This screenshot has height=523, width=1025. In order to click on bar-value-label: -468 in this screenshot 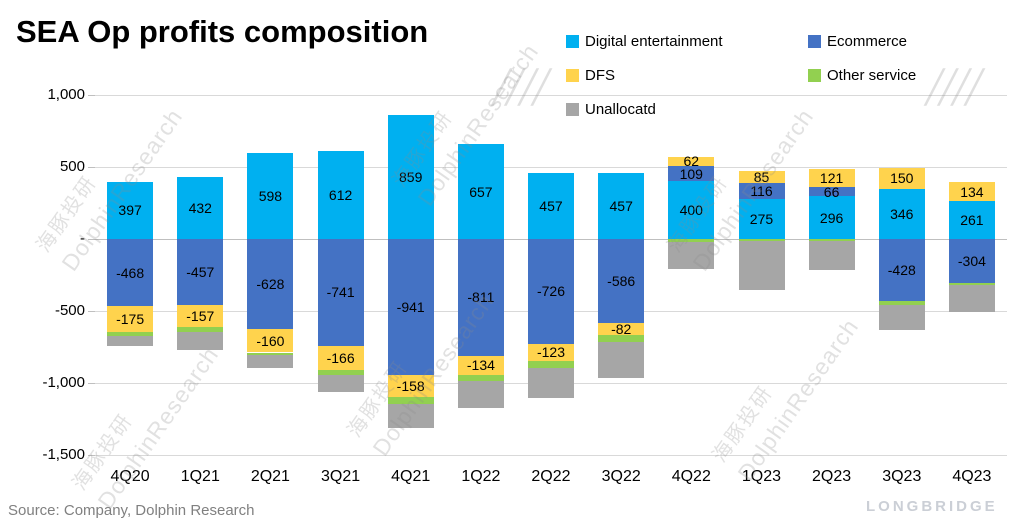, I will do `click(130, 272)`.